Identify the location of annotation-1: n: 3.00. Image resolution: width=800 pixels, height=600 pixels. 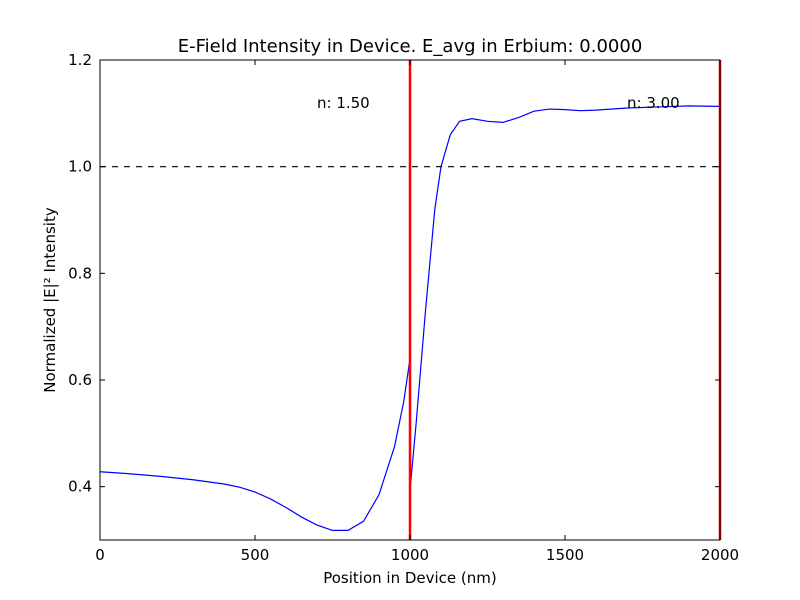
(653, 103).